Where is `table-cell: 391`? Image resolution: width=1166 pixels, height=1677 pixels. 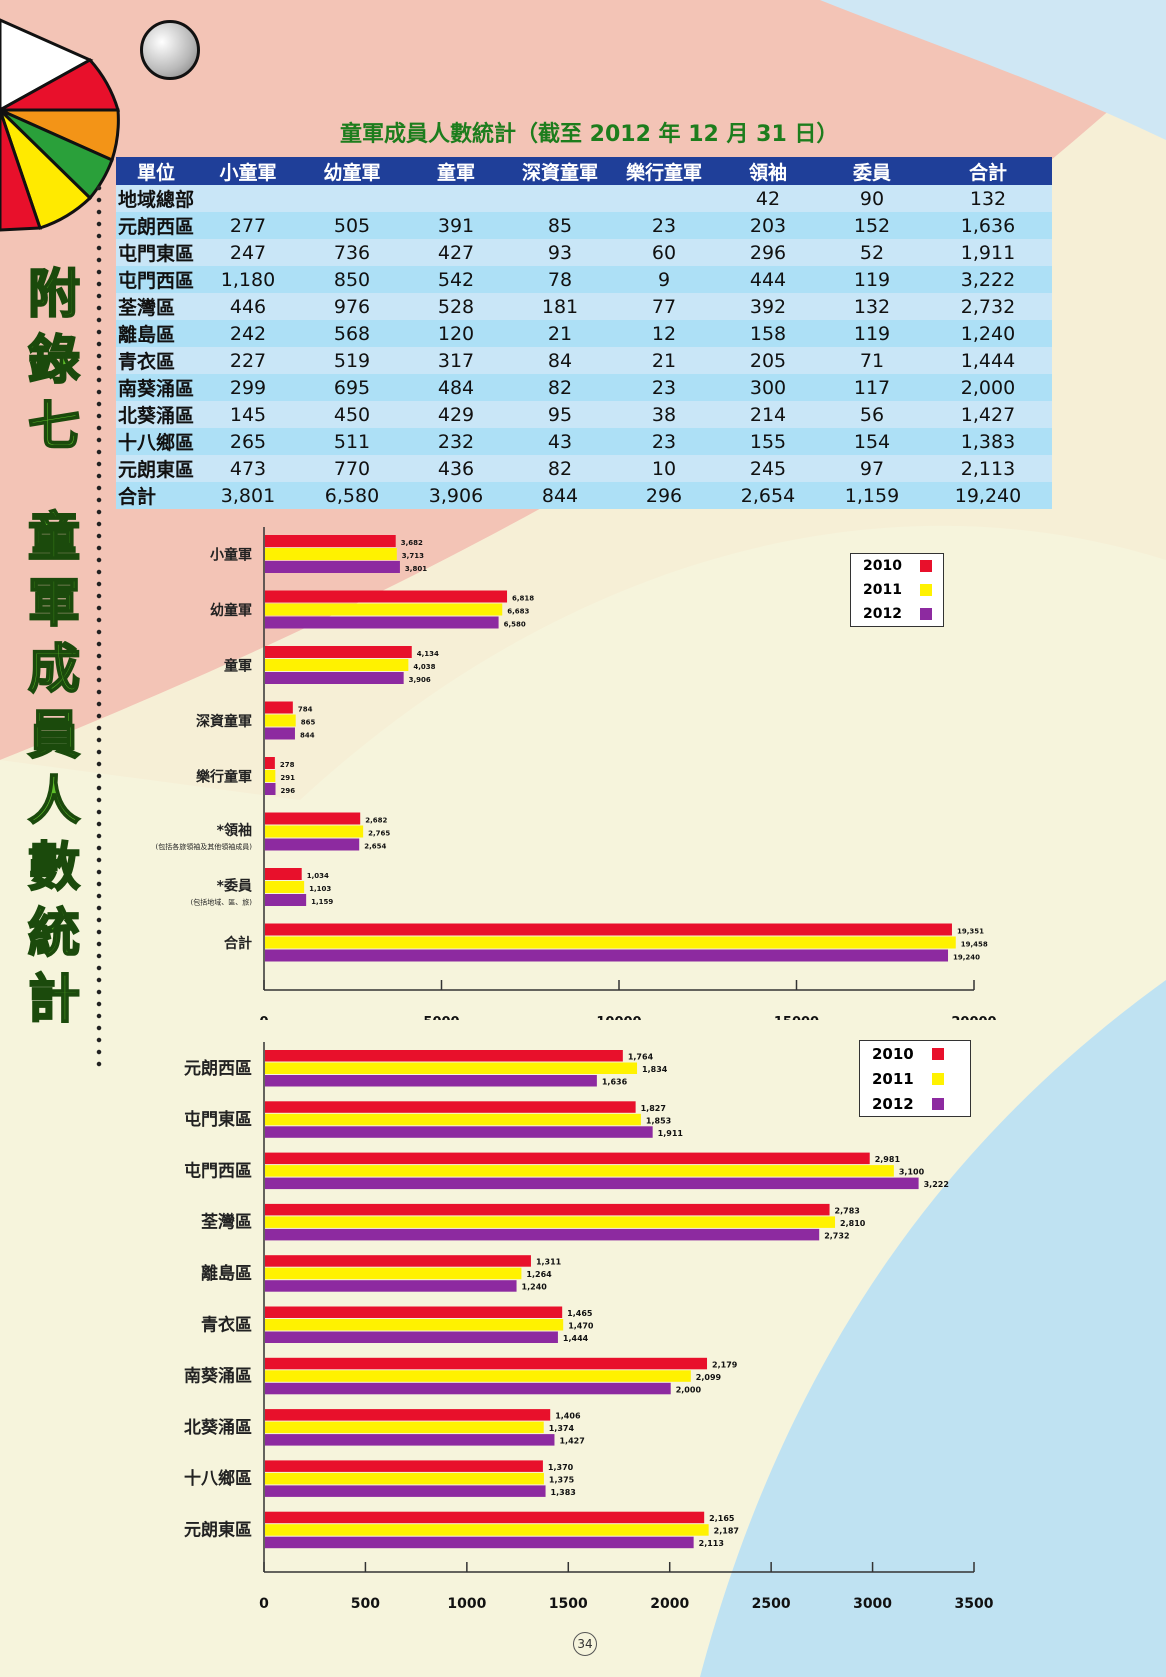 table-cell: 391 is located at coordinates (456, 225).